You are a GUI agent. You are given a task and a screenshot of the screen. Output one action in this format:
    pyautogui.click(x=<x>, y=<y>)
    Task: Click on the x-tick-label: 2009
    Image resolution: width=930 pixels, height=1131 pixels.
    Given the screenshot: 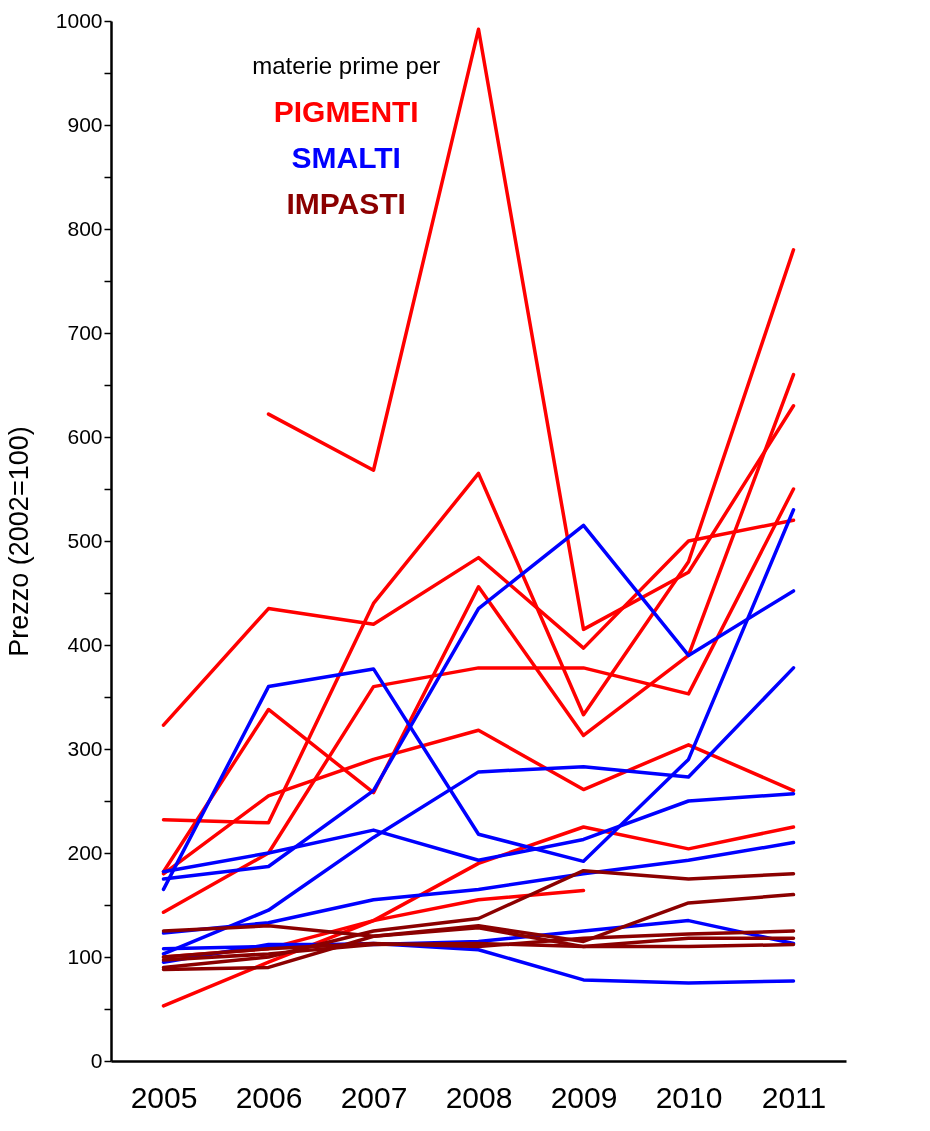 What is the action you would take?
    pyautogui.click(x=584, y=1097)
    